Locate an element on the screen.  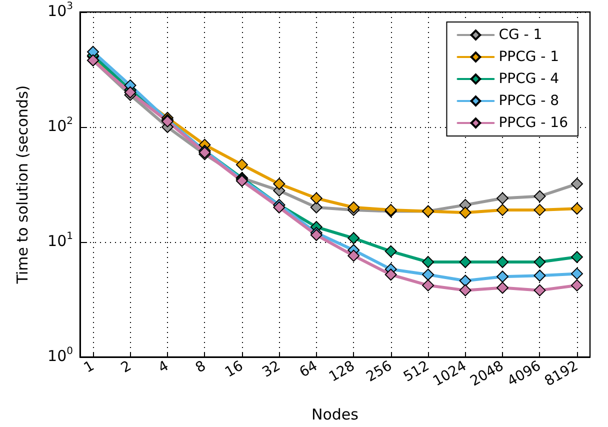
legend-label: PPCG - 1 is located at coordinates (529, 57).